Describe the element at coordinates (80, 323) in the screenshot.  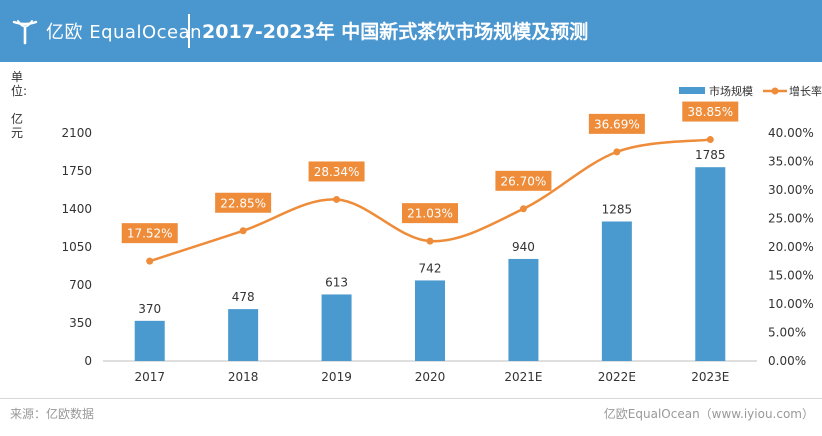
I see `y-left-tick-label: 350` at that location.